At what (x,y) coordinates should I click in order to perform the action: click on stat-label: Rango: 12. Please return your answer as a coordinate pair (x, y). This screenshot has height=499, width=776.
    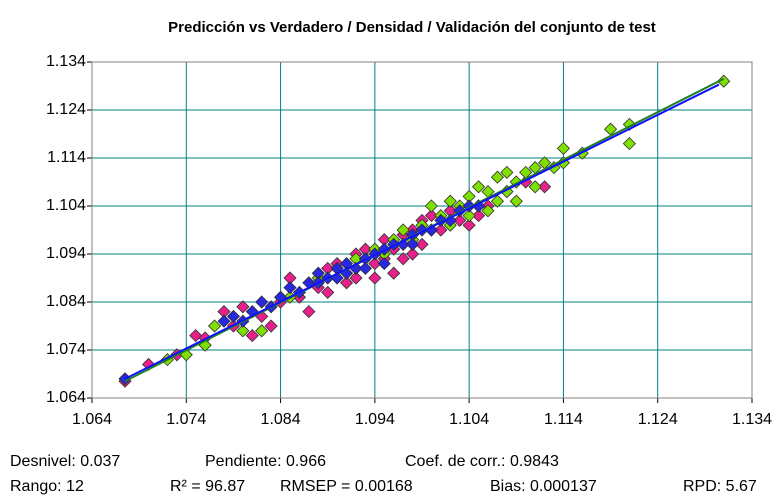
    Looking at the image, I should click on (47, 486).